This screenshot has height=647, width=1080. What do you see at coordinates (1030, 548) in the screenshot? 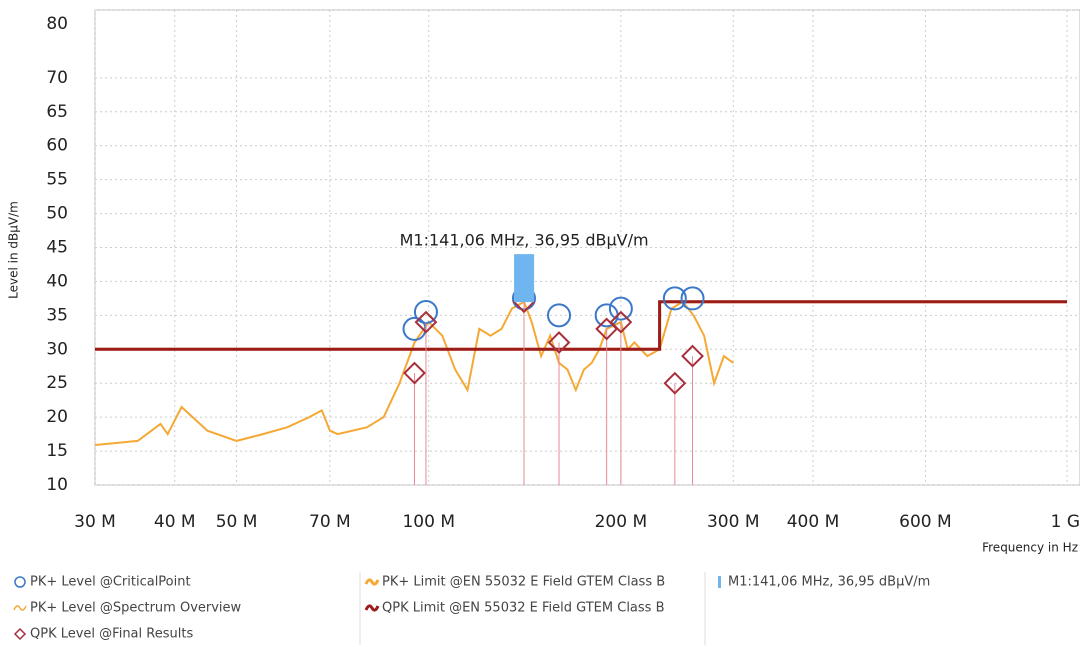
I see `x-axis-label: Frequency in Hz` at bounding box center [1030, 548].